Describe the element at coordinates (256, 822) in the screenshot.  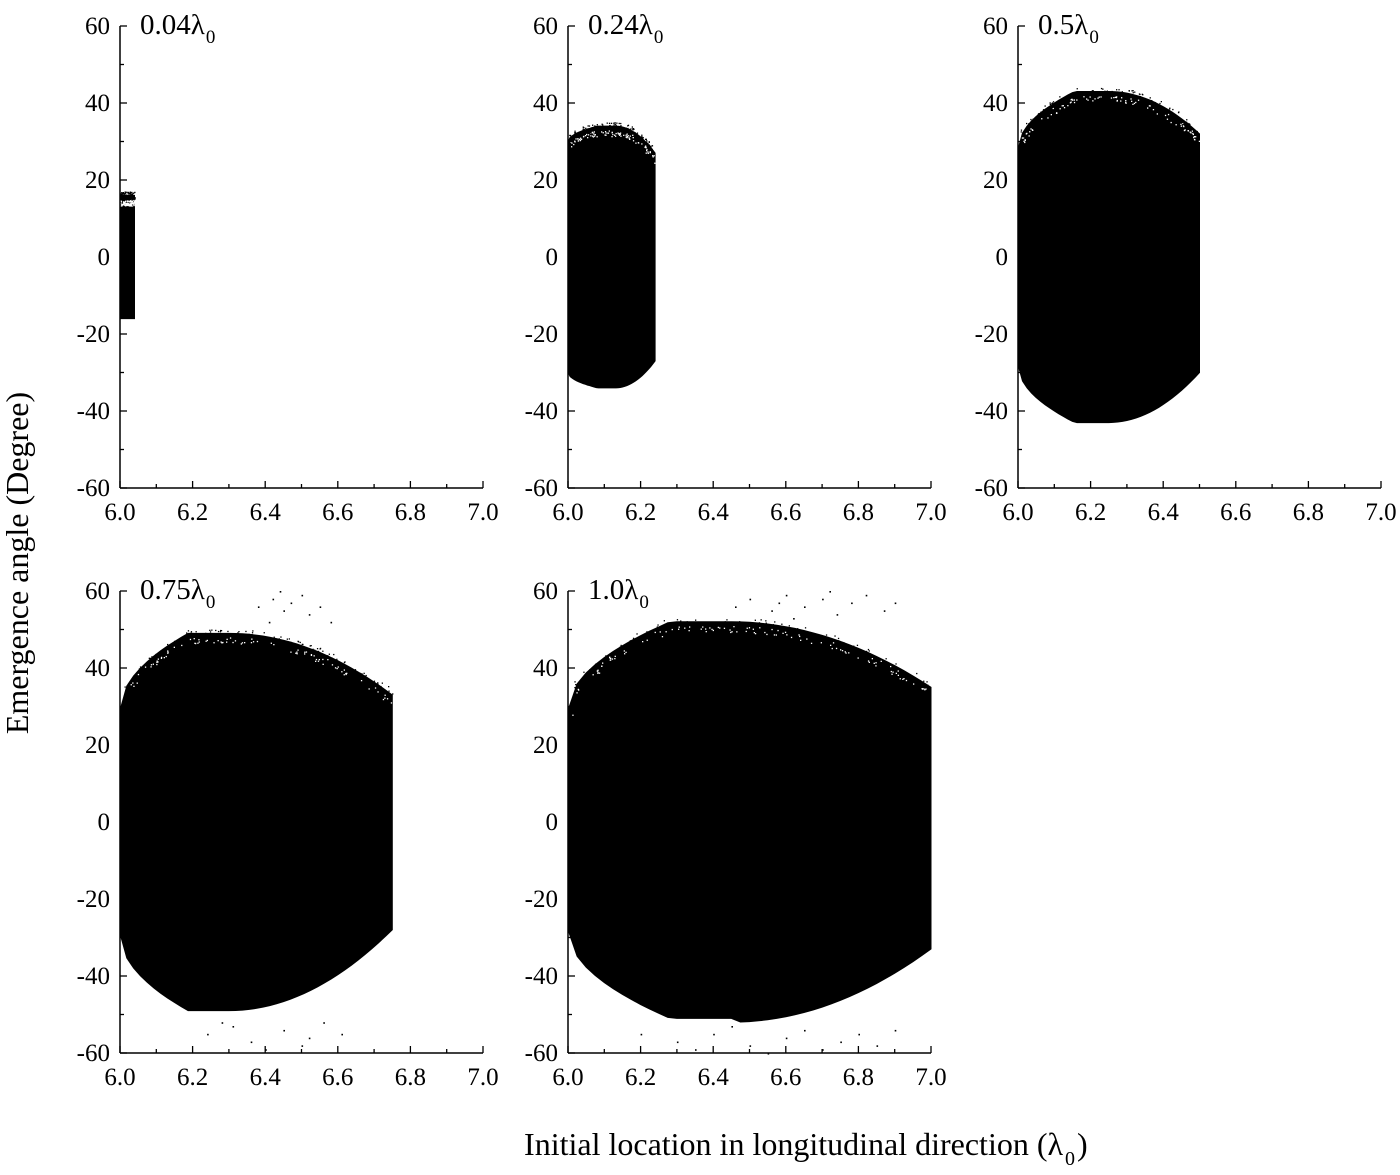
I see `scatter-cloud` at that location.